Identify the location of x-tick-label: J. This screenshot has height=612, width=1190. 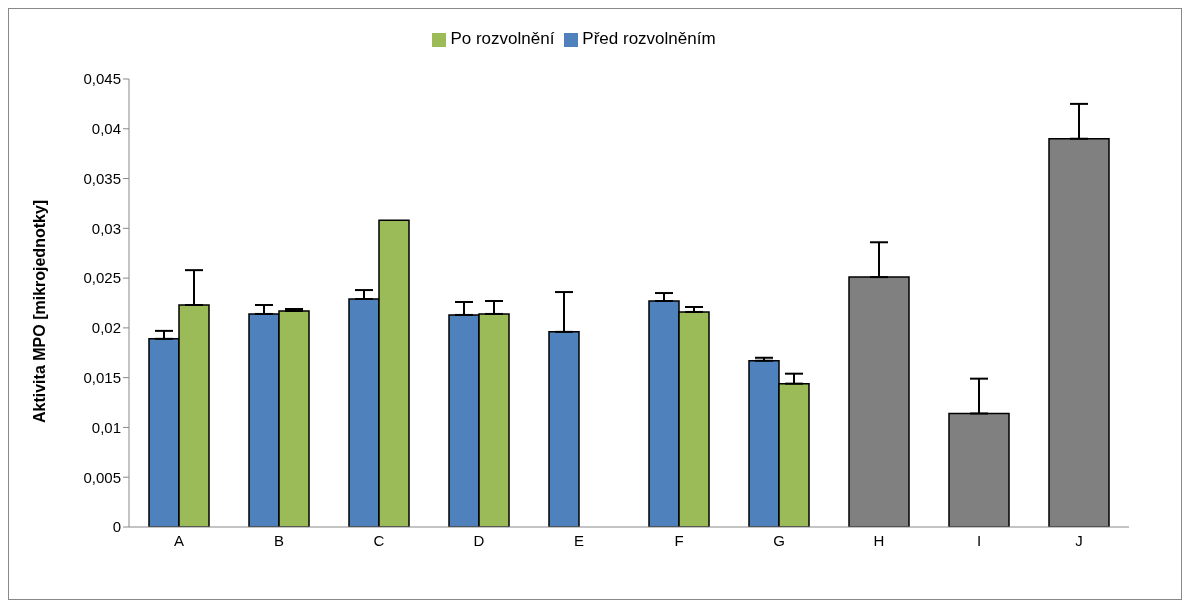
(1079, 540).